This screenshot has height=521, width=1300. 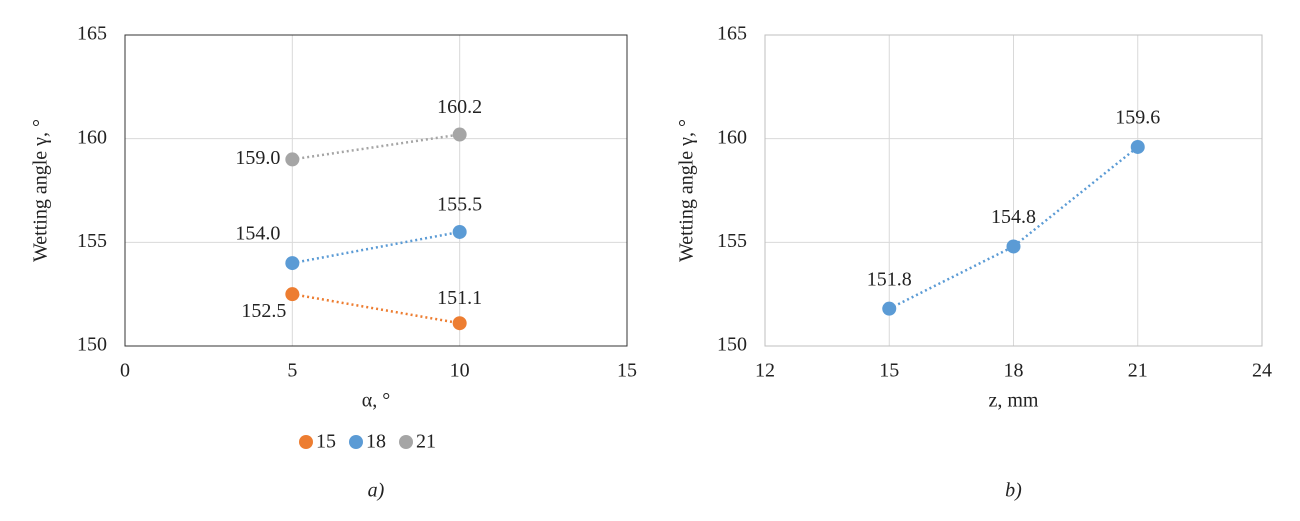 What do you see at coordinates (1137, 118) in the screenshot?
I see `data-label: 159.6` at bounding box center [1137, 118].